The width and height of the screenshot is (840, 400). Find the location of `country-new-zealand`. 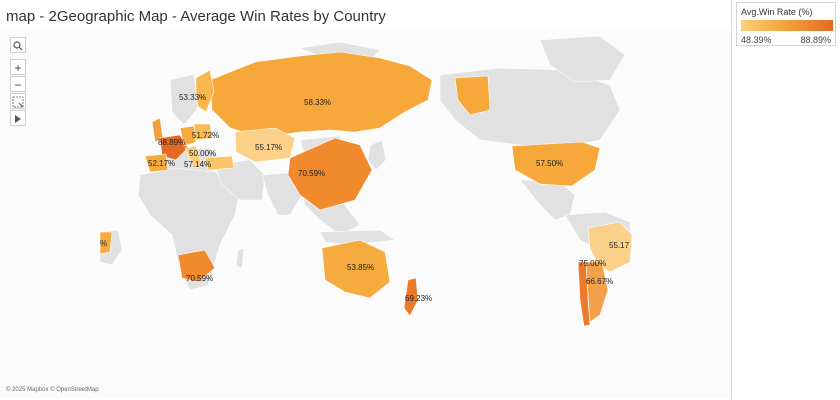

country-new-zealand is located at coordinates (411, 297).